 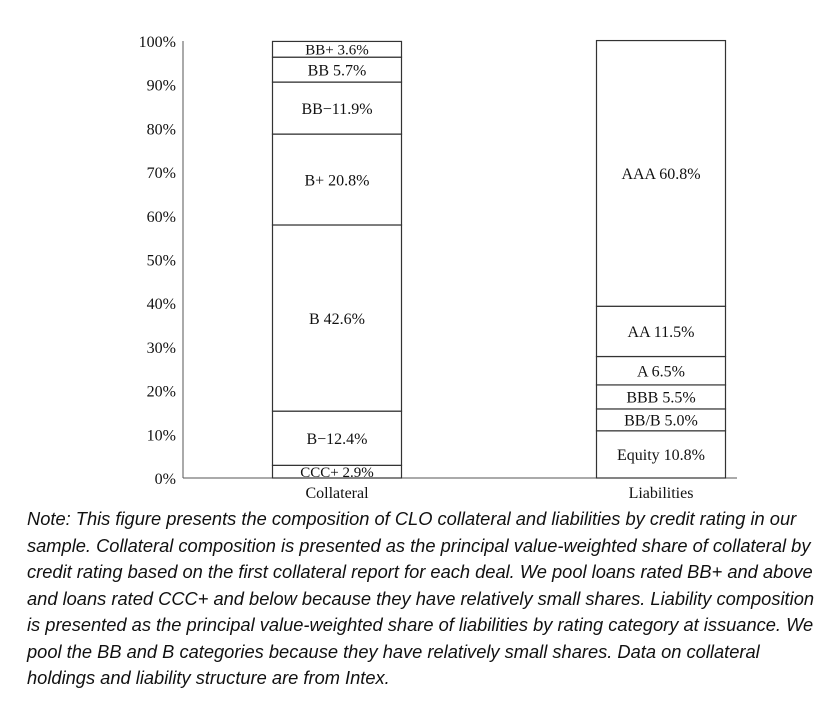 I want to click on x-tick-label: Liabilities, so click(x=661, y=493).